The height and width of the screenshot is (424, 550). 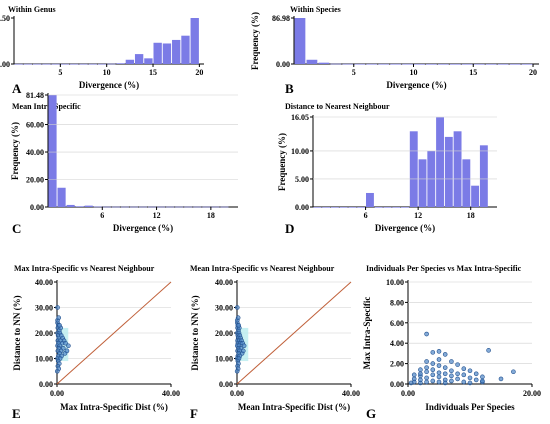 What do you see at coordinates (5, 18) in the screenshot?
I see `y-tick-label: 32.50` at bounding box center [5, 18].